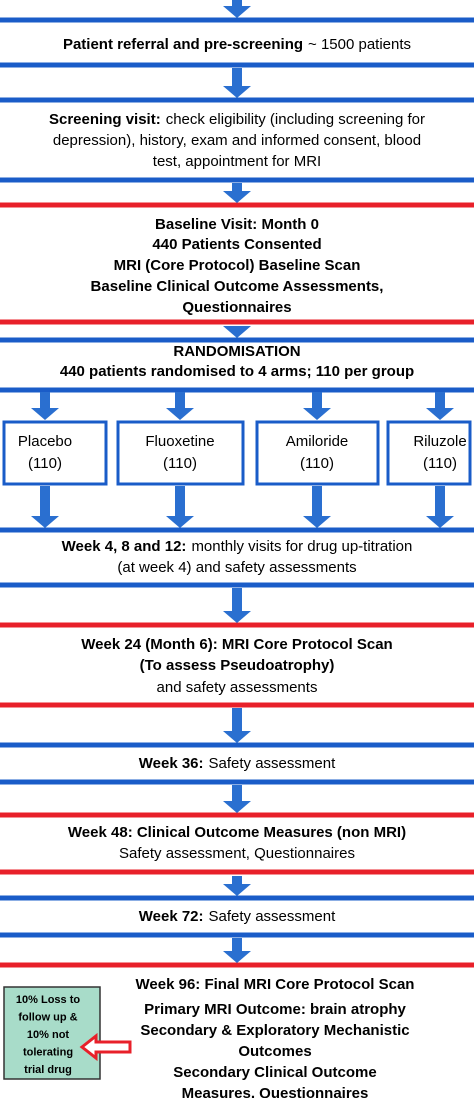  Describe the element at coordinates (48, 1052) in the screenshot. I see `side-note-text: tolerating` at that location.